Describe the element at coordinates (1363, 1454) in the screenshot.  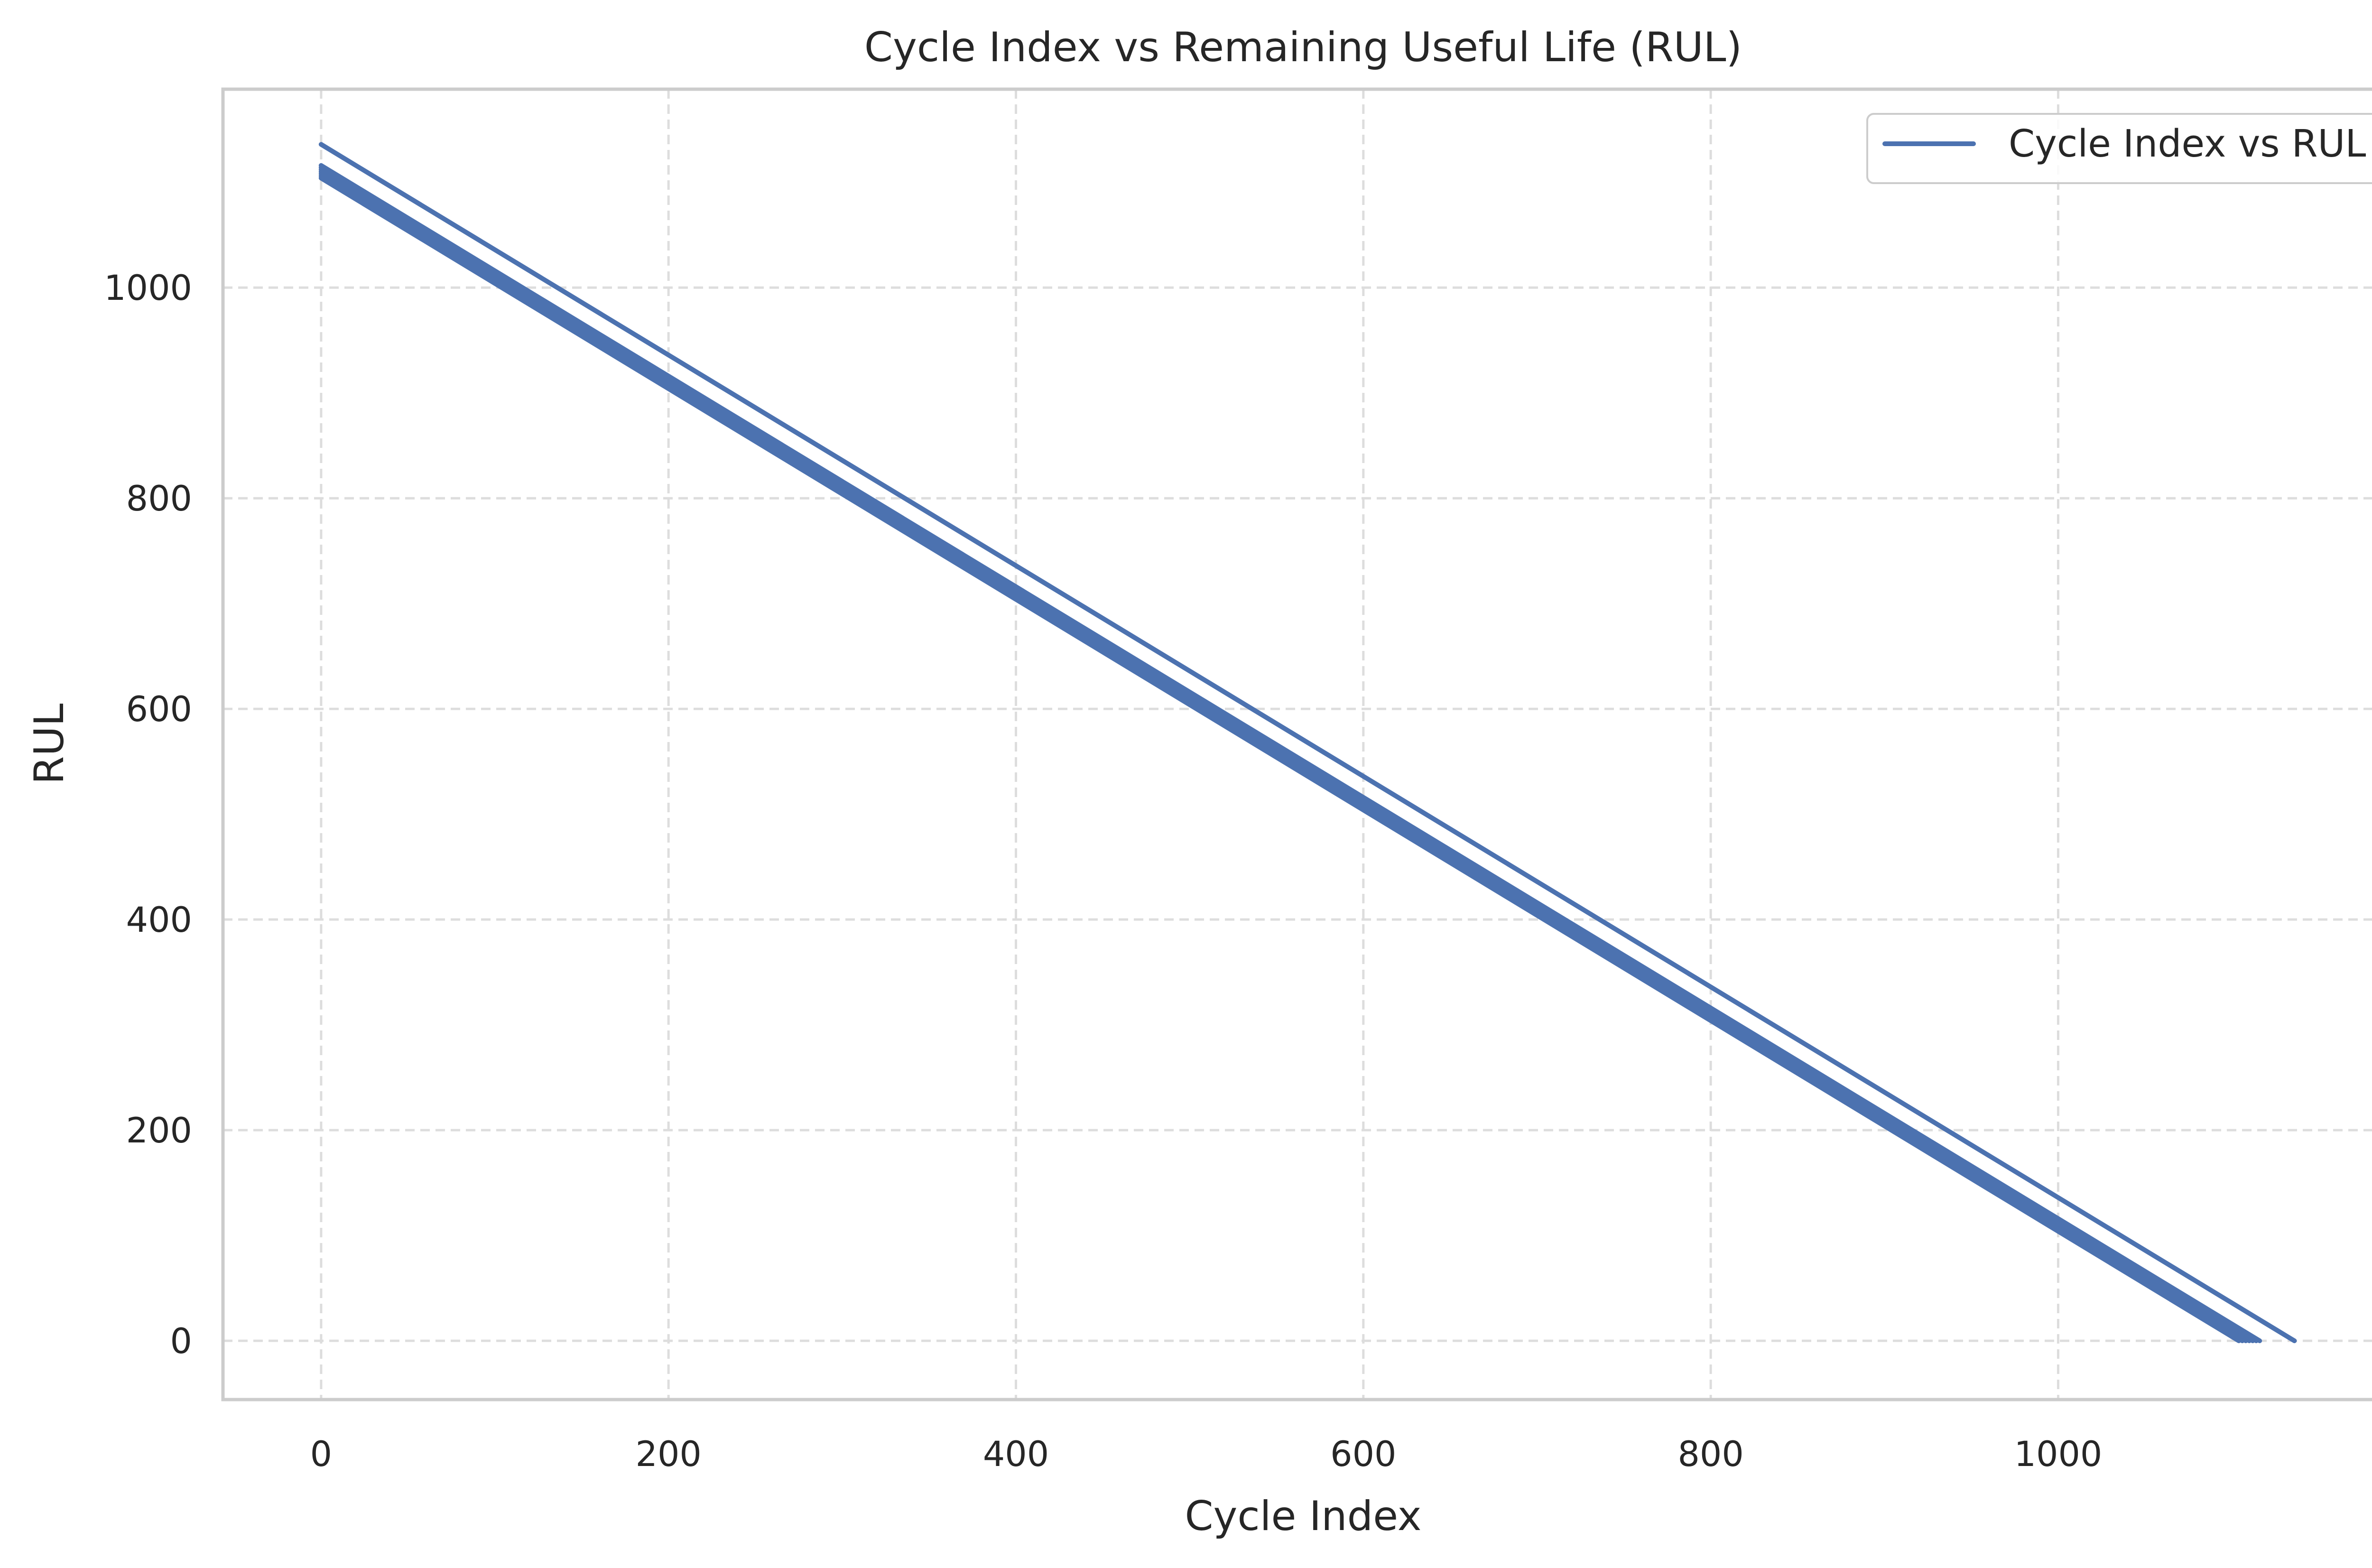
I see `x-tick-label: 600` at that location.